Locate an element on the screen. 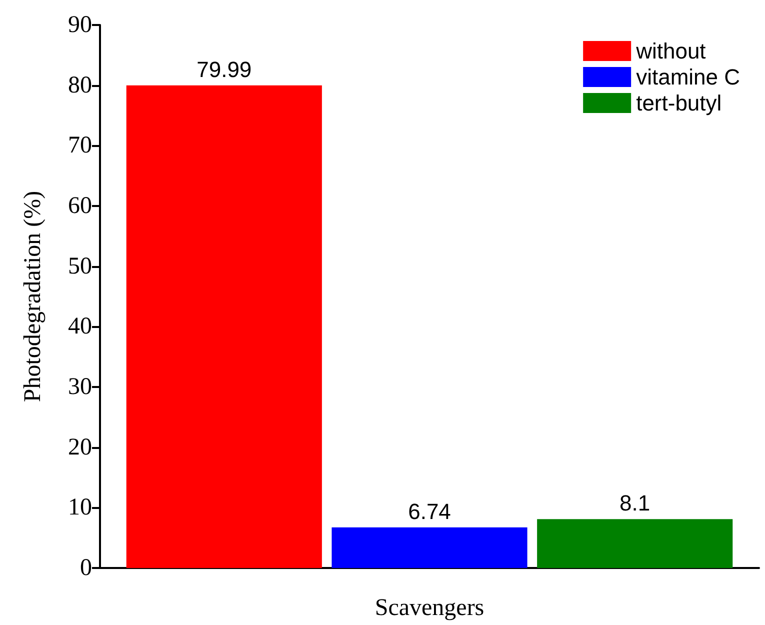  y-axis-title: Photodegradation (%) is located at coordinates (33, 296).